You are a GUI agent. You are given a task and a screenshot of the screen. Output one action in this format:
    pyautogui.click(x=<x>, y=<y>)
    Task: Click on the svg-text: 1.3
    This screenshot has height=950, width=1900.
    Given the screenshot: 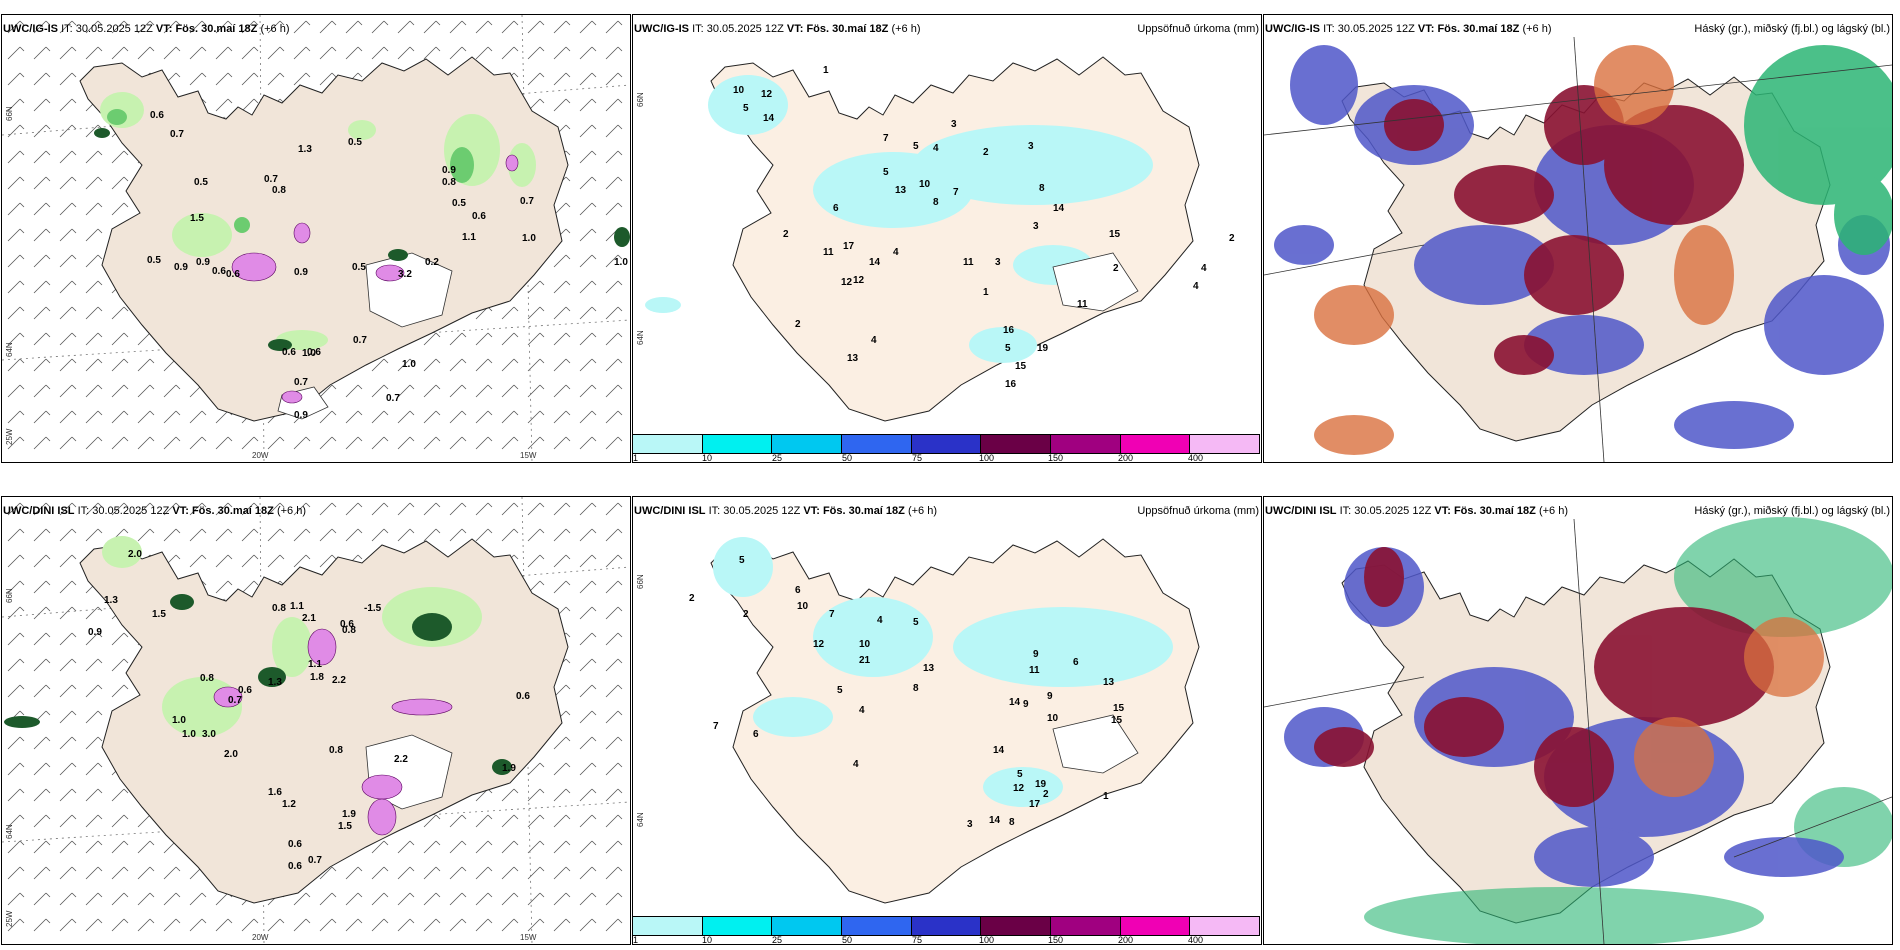 What is the action you would take?
    pyautogui.click(x=305, y=149)
    